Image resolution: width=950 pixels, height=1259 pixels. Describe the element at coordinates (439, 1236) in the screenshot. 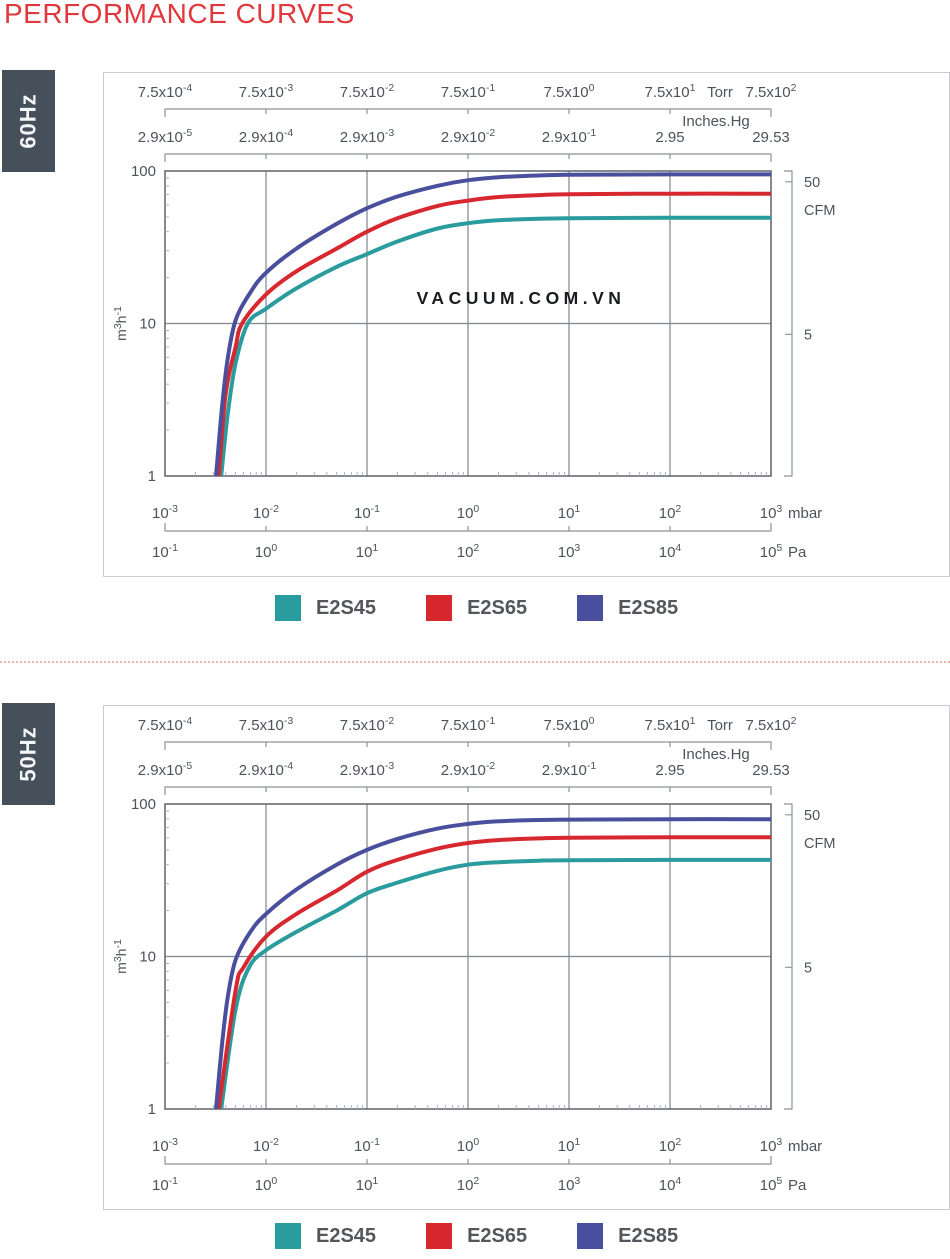

I see `legend-swatch-e2s65` at that location.